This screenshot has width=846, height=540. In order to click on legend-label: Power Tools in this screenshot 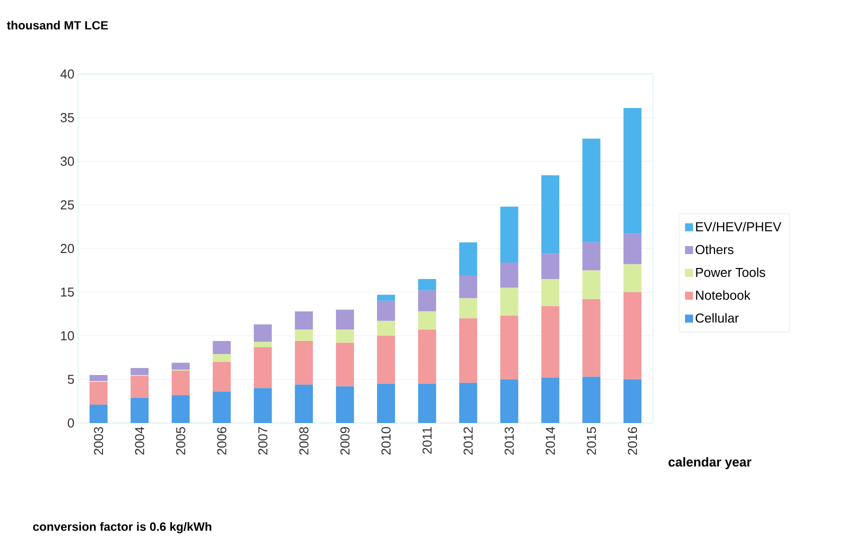, I will do `click(731, 272)`.